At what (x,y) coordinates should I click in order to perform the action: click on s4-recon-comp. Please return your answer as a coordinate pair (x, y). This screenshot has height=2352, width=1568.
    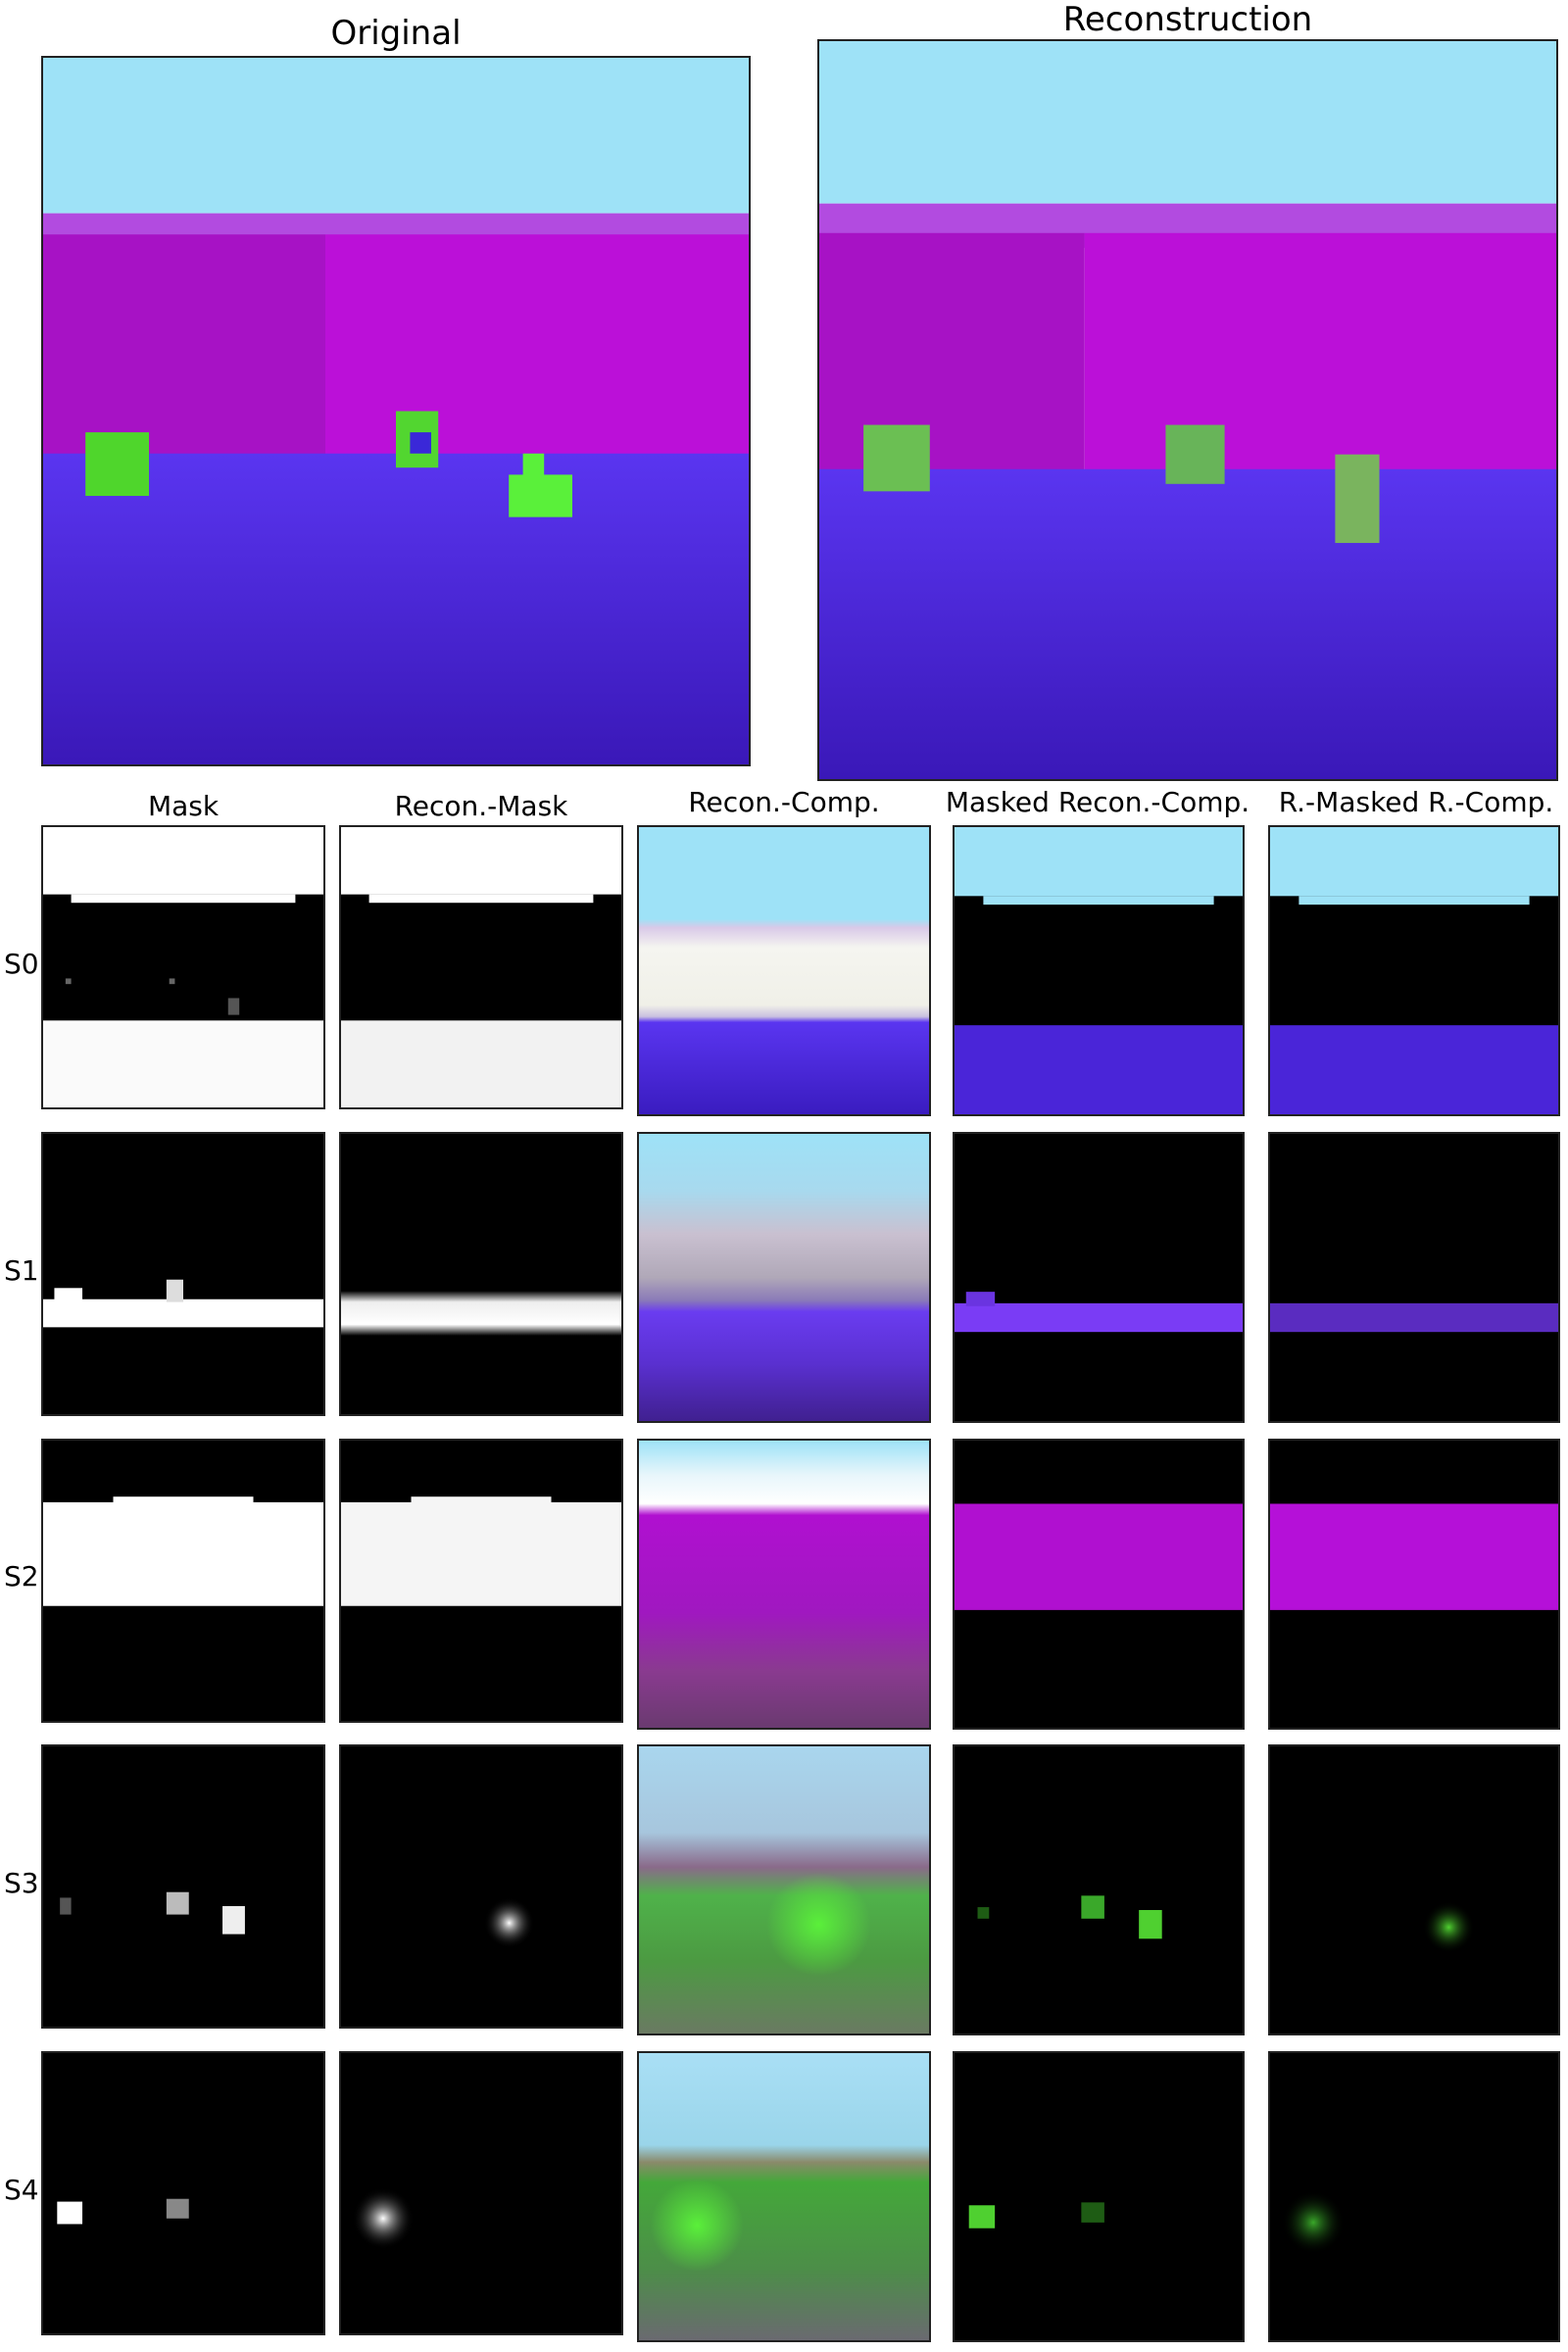
    Looking at the image, I should click on (784, 2196).